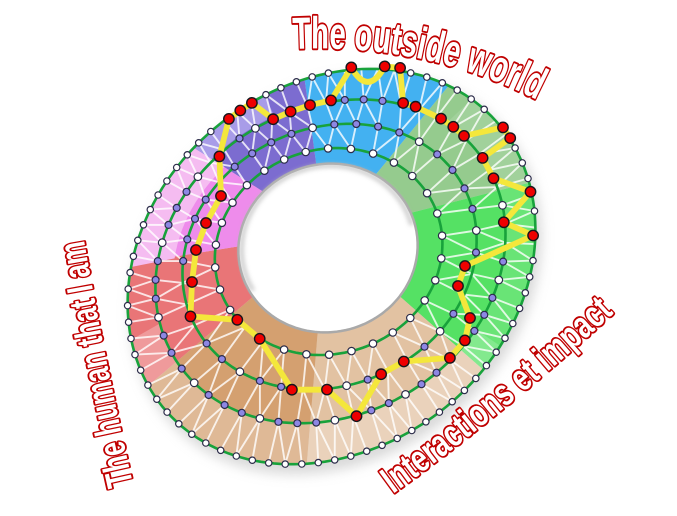 This screenshot has height=516, width=677. What do you see at coordinates (79, 289) in the screenshot?
I see `svg-text: I` at bounding box center [79, 289].